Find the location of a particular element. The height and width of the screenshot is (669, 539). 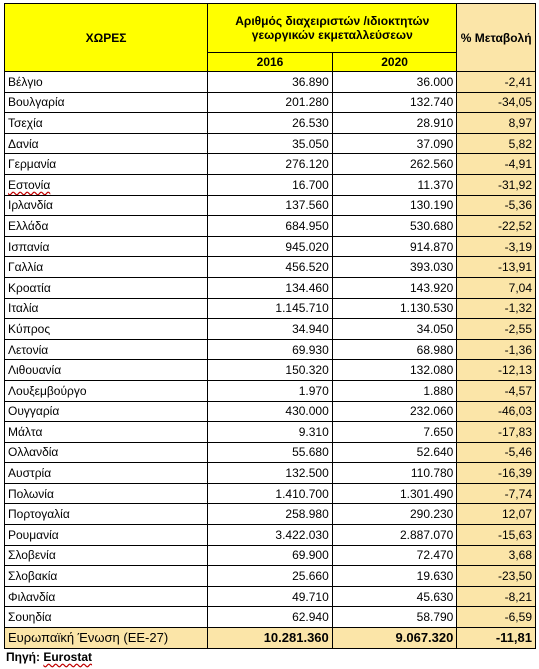

value-2016-cell: 10.281.360 is located at coordinates (270, 638).